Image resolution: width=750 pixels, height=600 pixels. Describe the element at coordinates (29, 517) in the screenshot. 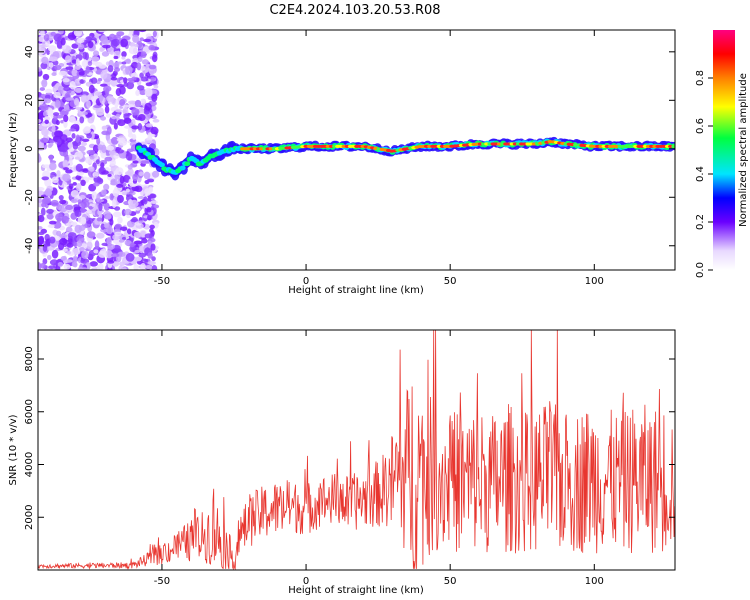

I see `y-tick-label: 2000` at that location.